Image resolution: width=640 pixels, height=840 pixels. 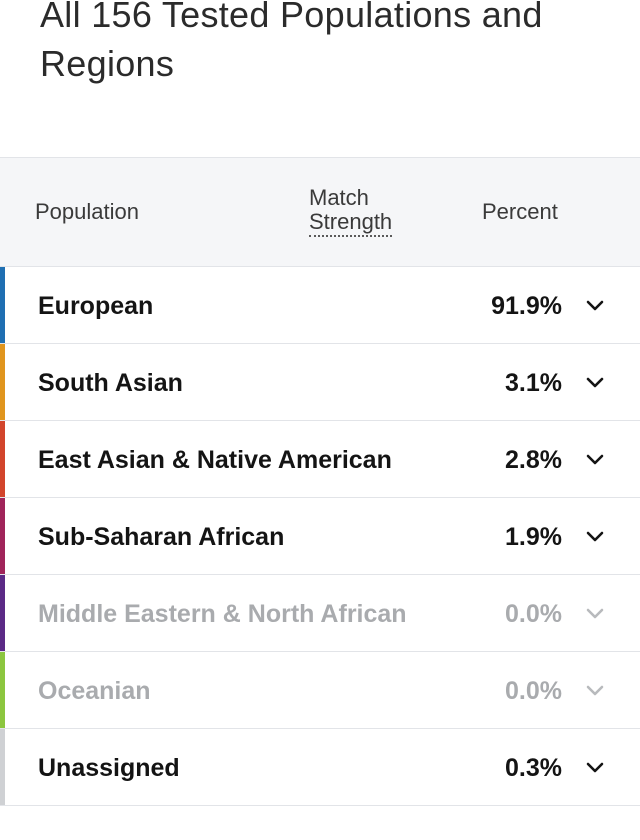 What do you see at coordinates (533, 537) in the screenshot?
I see `population-percent: 1.9%` at bounding box center [533, 537].